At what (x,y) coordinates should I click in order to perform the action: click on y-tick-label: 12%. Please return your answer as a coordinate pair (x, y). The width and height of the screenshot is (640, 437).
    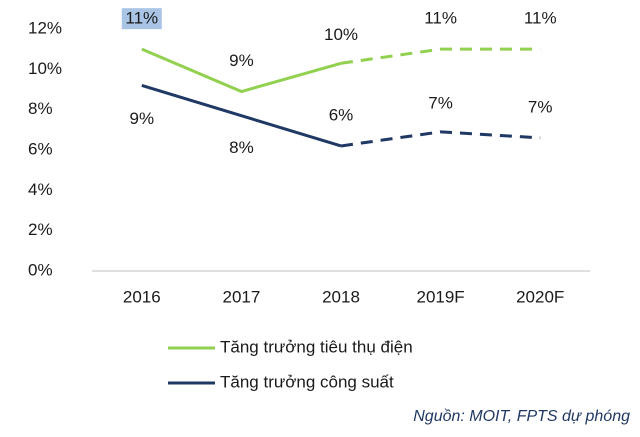
    Looking at the image, I should click on (45, 27).